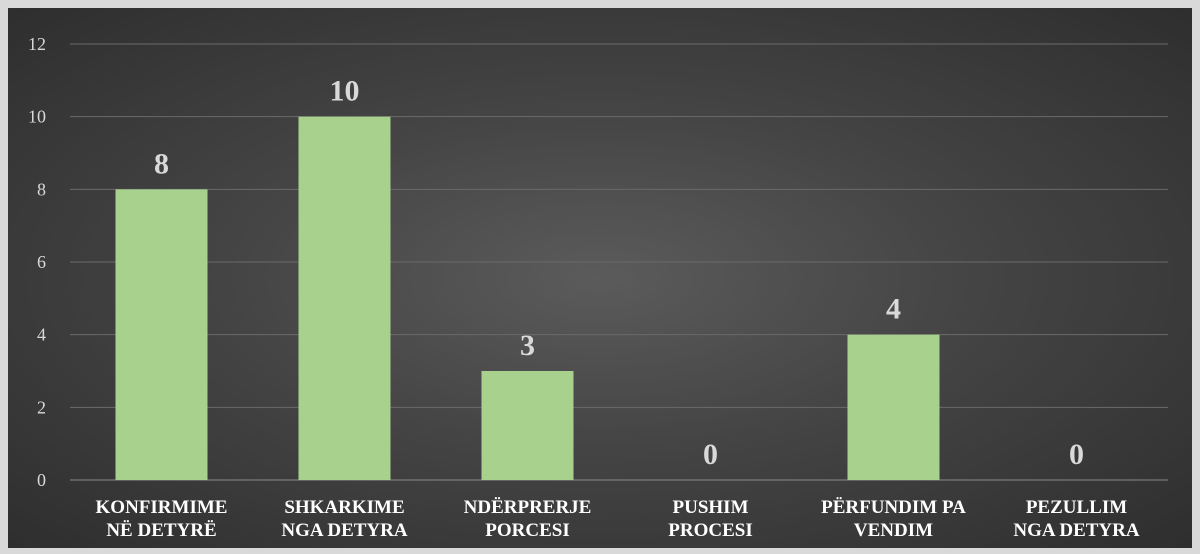 This screenshot has width=1200, height=554. I want to click on y-axis-ticks: 0 2 4 6 8 10 12, so click(37, 262).